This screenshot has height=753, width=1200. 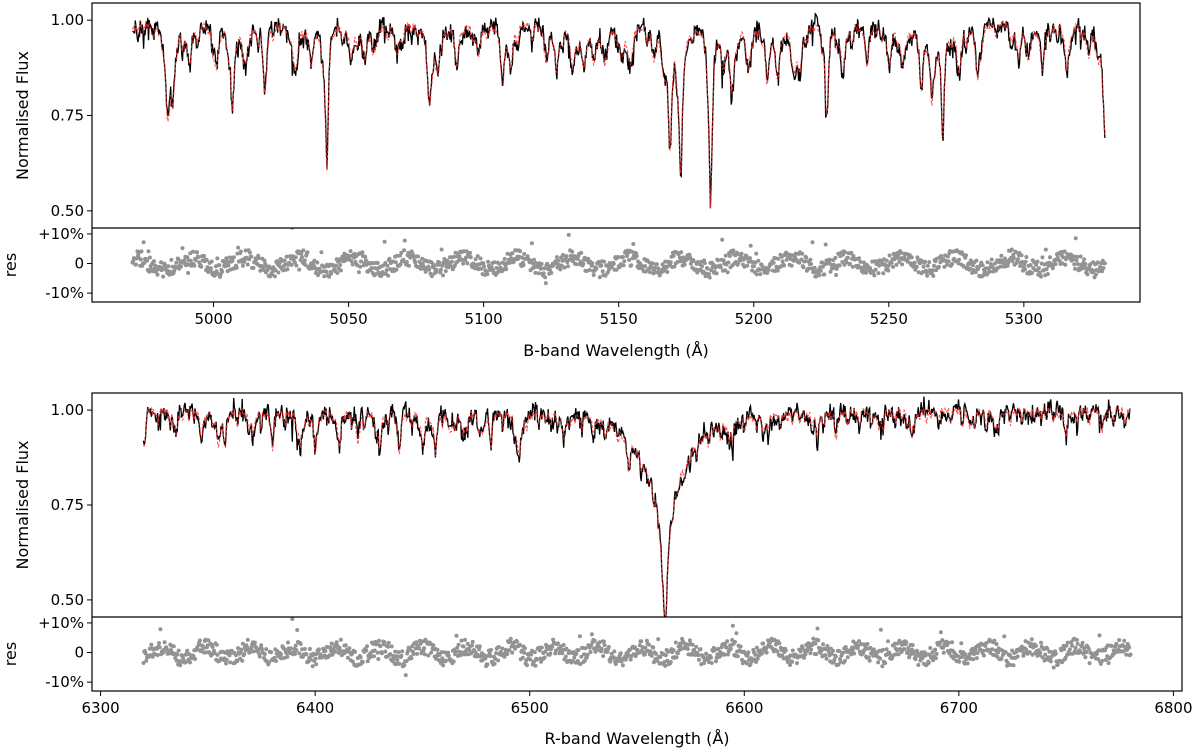 I want to click on x-tick-label: 6700, so click(x=959, y=708).